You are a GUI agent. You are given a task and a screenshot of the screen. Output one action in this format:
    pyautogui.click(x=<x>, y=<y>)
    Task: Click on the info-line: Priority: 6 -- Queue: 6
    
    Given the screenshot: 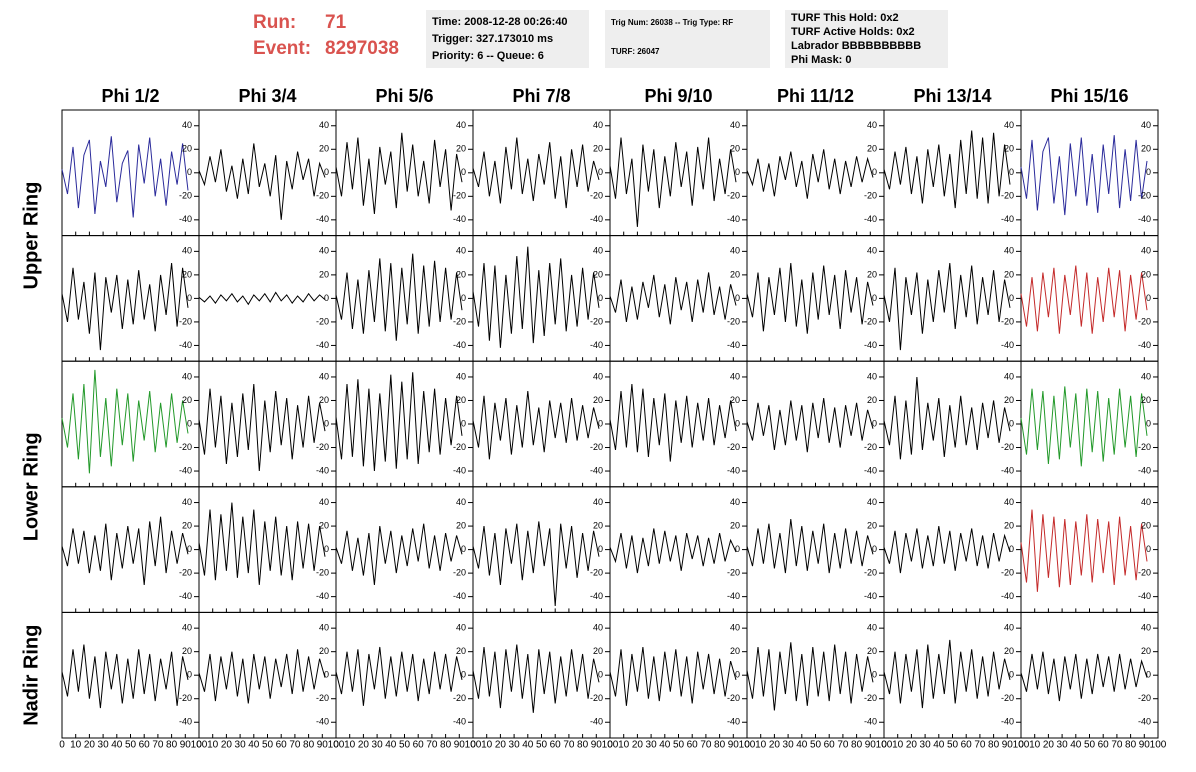 What is the action you would take?
    pyautogui.click(x=488, y=56)
    